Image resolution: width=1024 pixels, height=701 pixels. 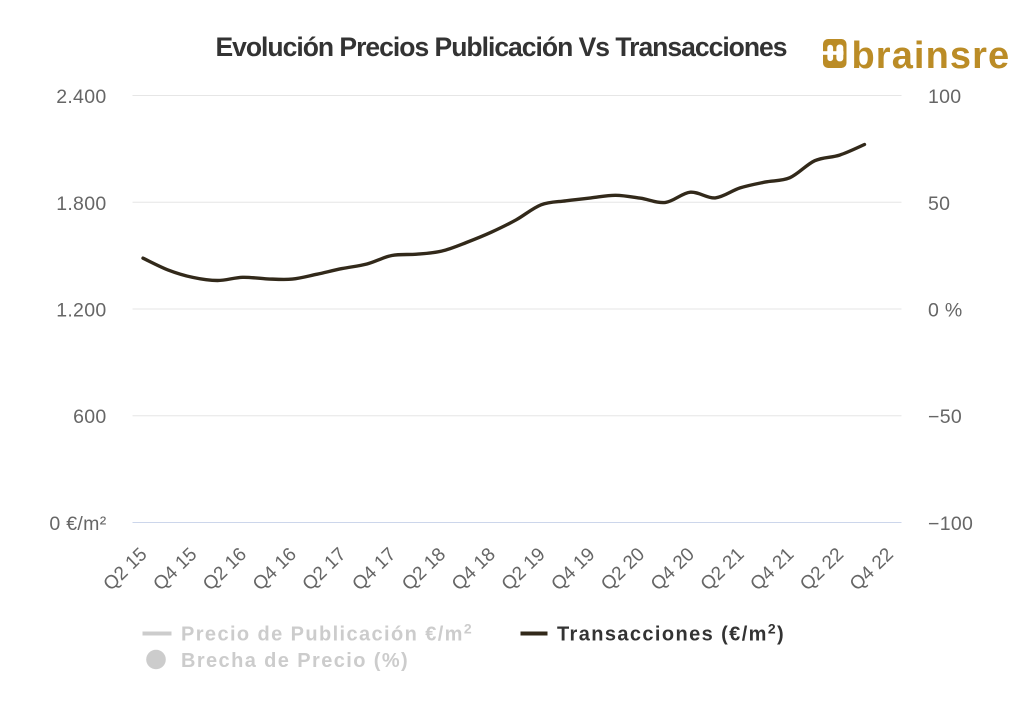 What do you see at coordinates (945, 417) in the screenshot?
I see `svg-text: −50` at bounding box center [945, 417].